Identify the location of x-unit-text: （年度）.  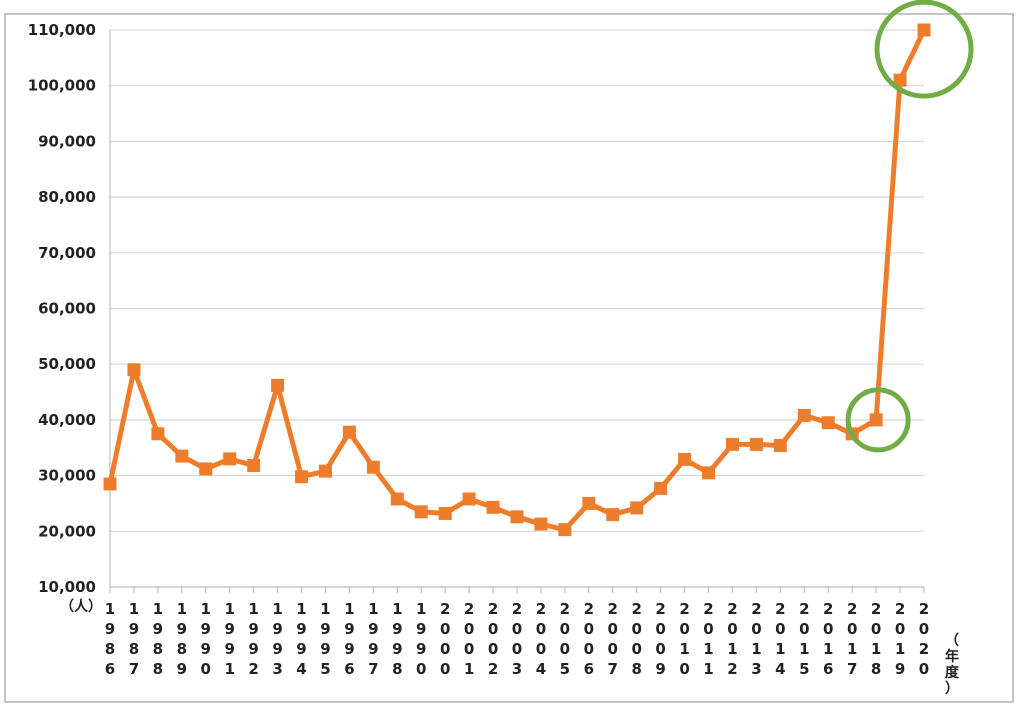
(952, 665).